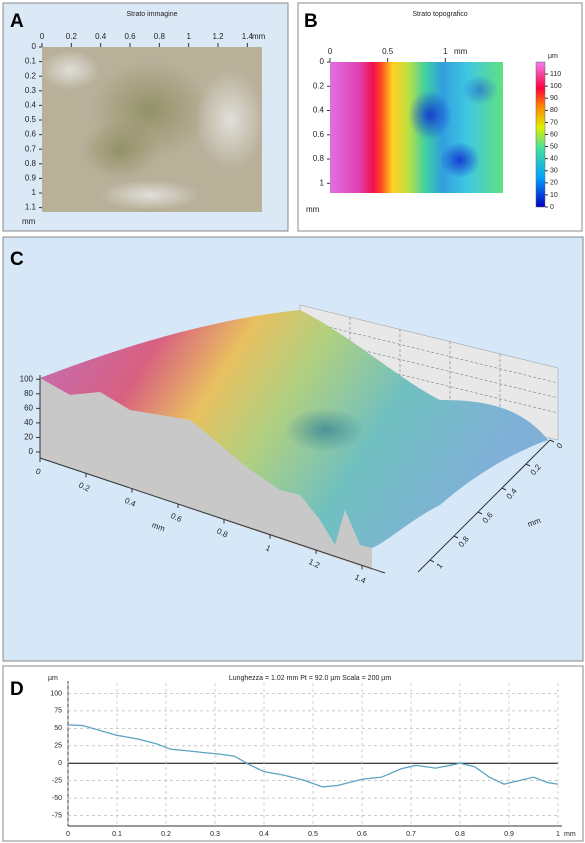  I want to click on colorbar-tick-label: 40, so click(554, 159).